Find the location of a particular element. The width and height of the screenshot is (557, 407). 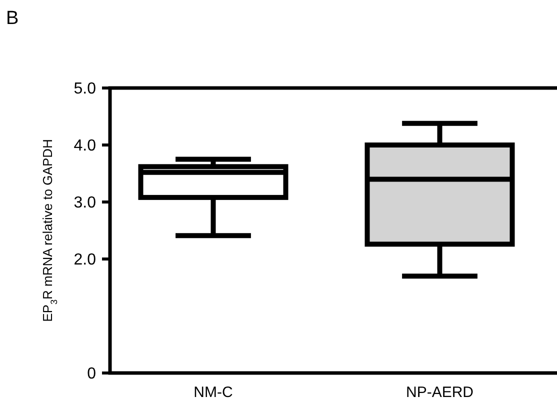

y-tick-label: 4.0 is located at coordinates (85, 146).